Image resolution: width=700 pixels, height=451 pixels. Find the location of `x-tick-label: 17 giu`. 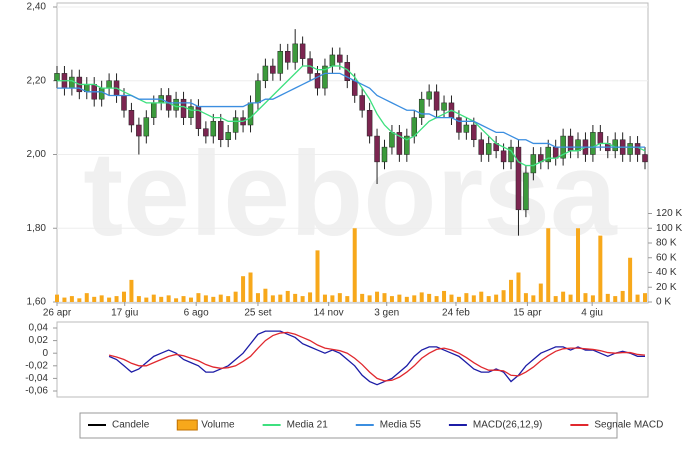

x-tick-label: 17 giu is located at coordinates (124, 313).